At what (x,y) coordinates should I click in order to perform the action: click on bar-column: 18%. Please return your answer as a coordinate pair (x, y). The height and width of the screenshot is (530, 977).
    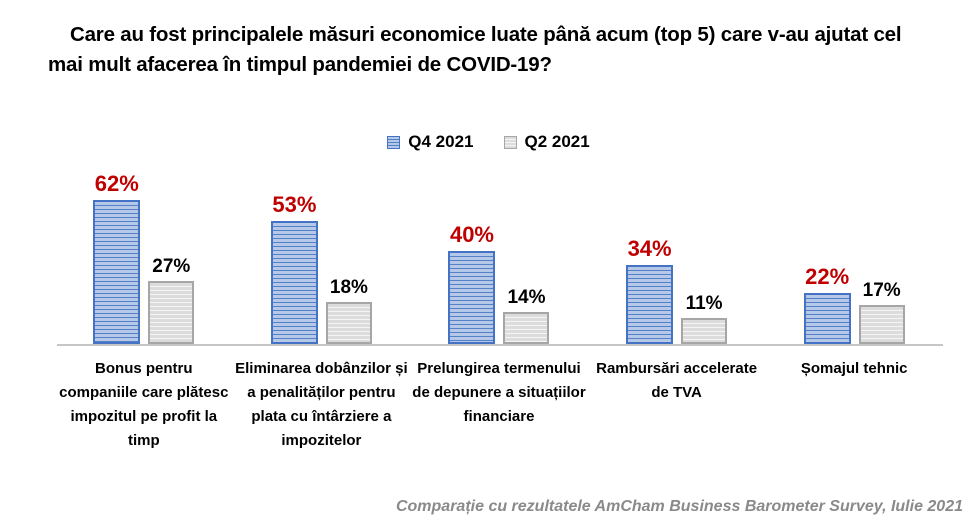
    Looking at the image, I should click on (348, 310).